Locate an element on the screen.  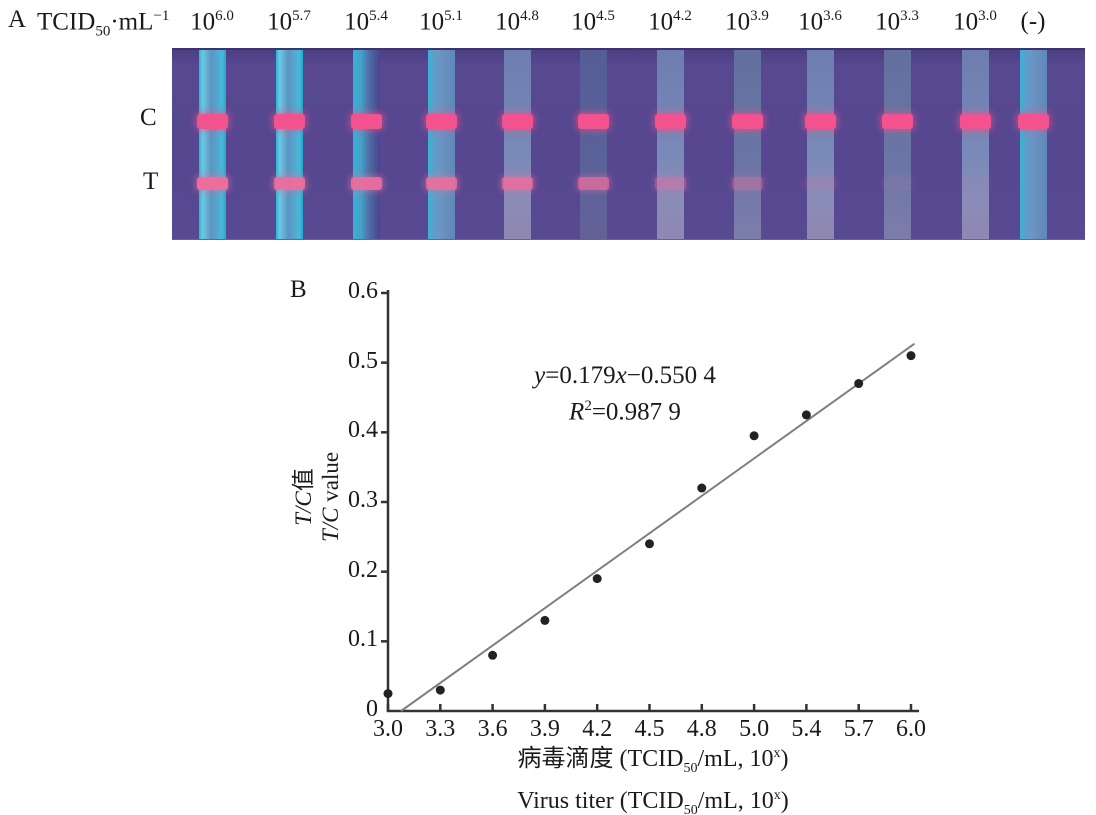
x-axis-title-zh: 病毒滴度 (TCID50/mL, 10x) is located at coordinates (653, 761).